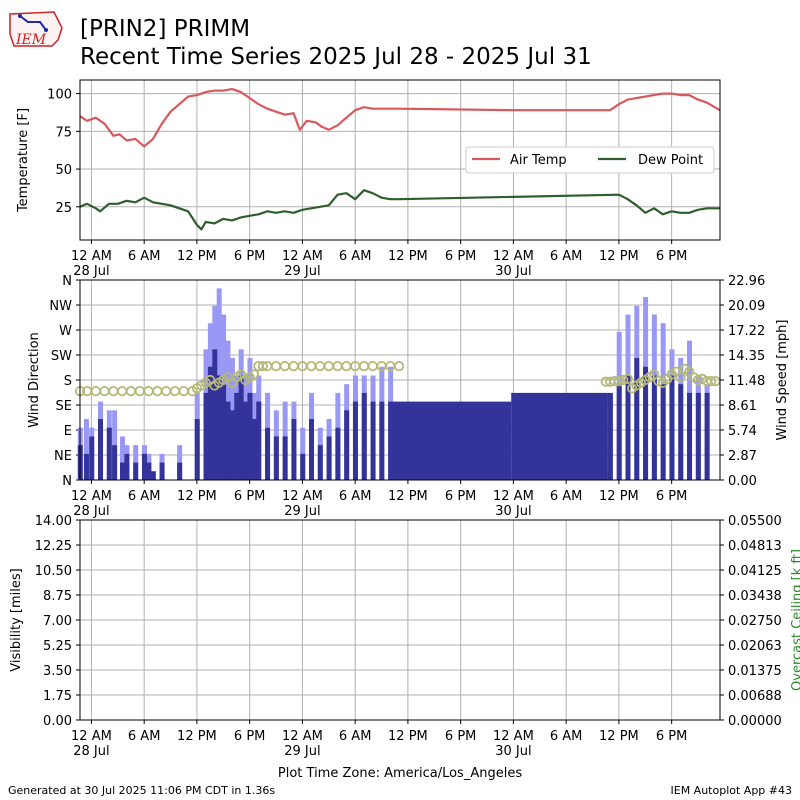  What do you see at coordinates (742, 406) in the screenshot?
I see `wind-speed-tick-label: 8.61` at bounding box center [742, 406].